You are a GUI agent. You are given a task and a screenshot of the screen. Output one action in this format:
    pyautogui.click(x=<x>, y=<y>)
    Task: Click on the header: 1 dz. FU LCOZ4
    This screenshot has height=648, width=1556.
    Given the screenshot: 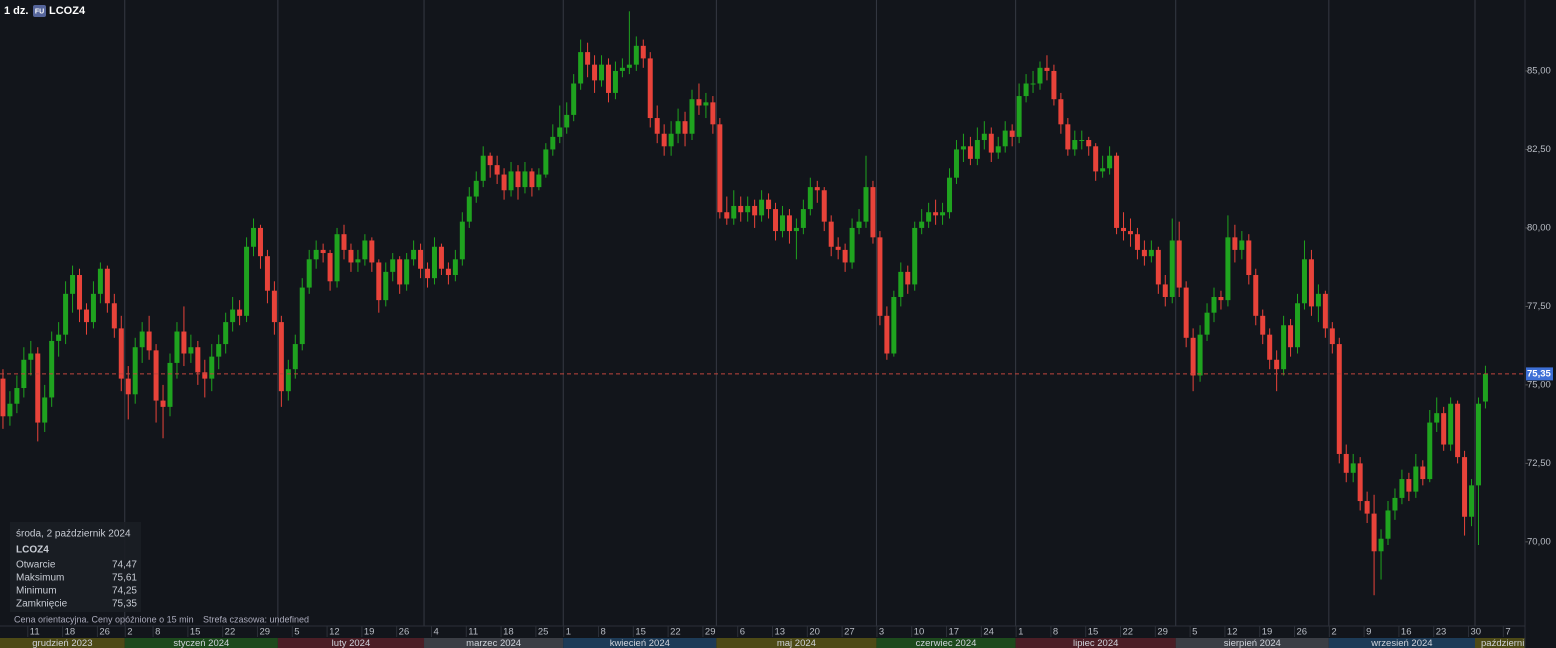 What is the action you would take?
    pyautogui.click(x=45, y=11)
    